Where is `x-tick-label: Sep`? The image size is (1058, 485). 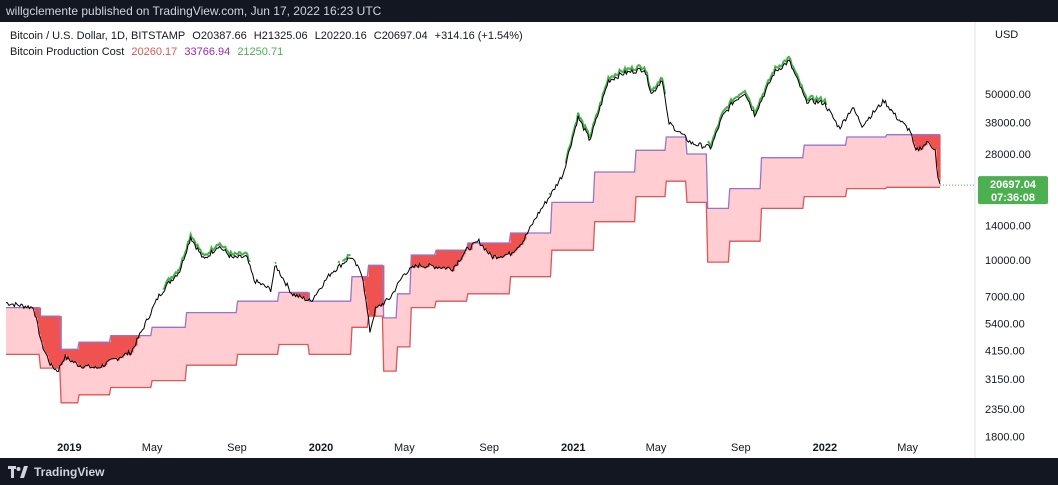
x-tick-label: Sep is located at coordinates (237, 448).